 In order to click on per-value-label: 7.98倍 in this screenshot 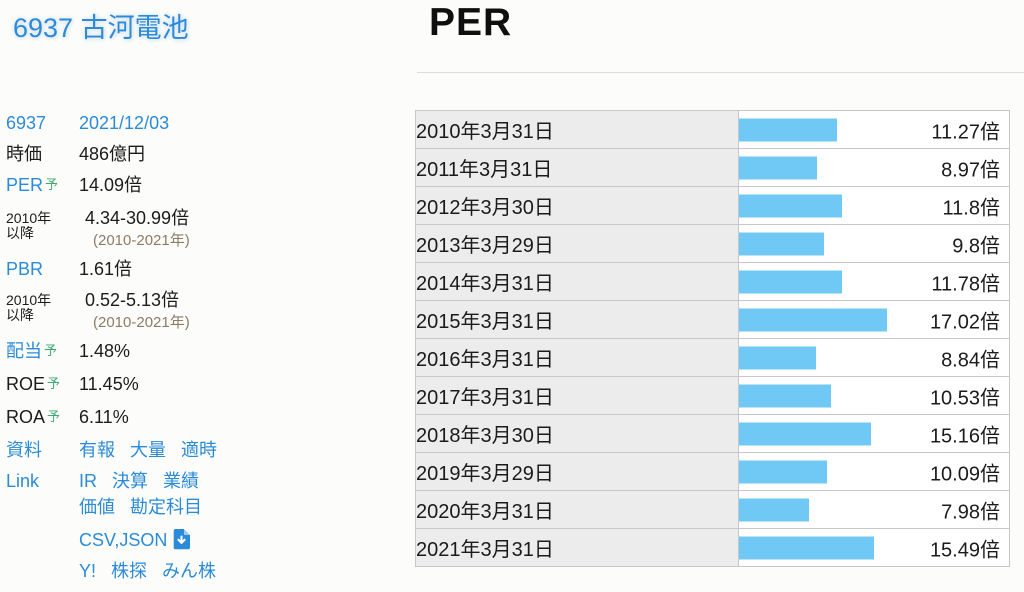, I will do `click(970, 512)`.